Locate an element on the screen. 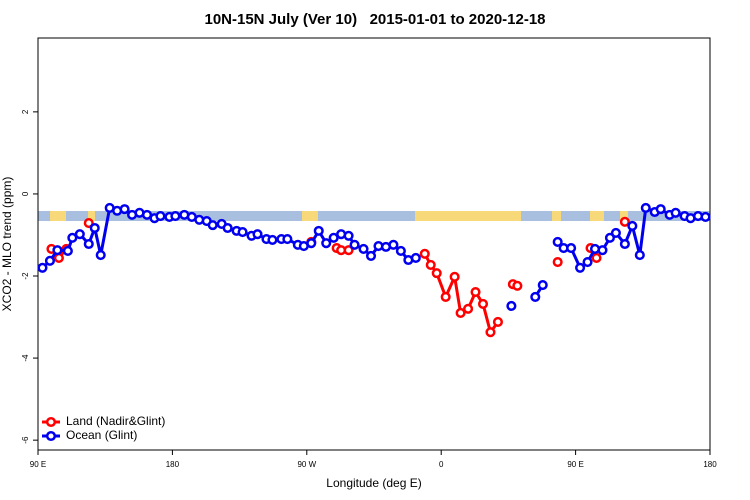 This screenshot has height=500, width=750. x-axis-label: Longitude (deg E) is located at coordinates (373, 483).